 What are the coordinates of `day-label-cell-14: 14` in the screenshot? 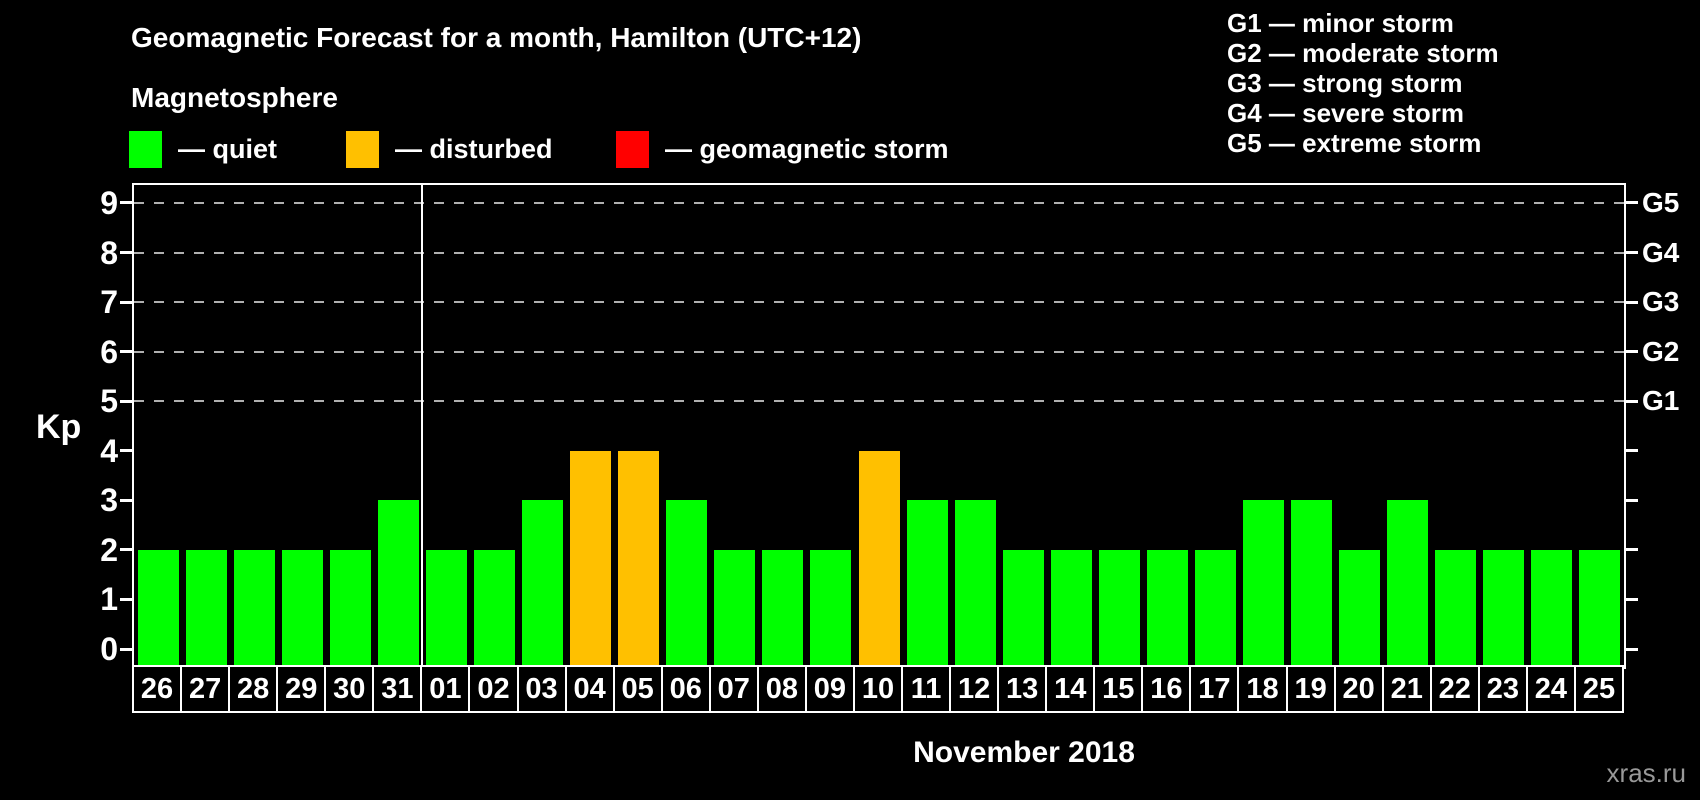 It's located at (1070, 689).